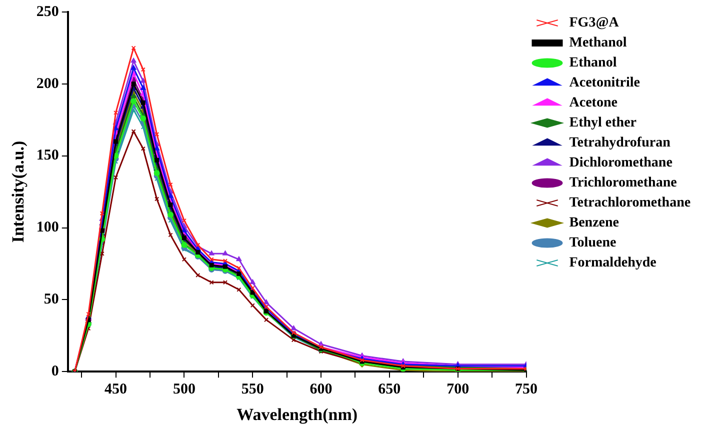  Describe the element at coordinates (630, 203) in the screenshot. I see `legend-label: Tetrachloromethane` at that location.